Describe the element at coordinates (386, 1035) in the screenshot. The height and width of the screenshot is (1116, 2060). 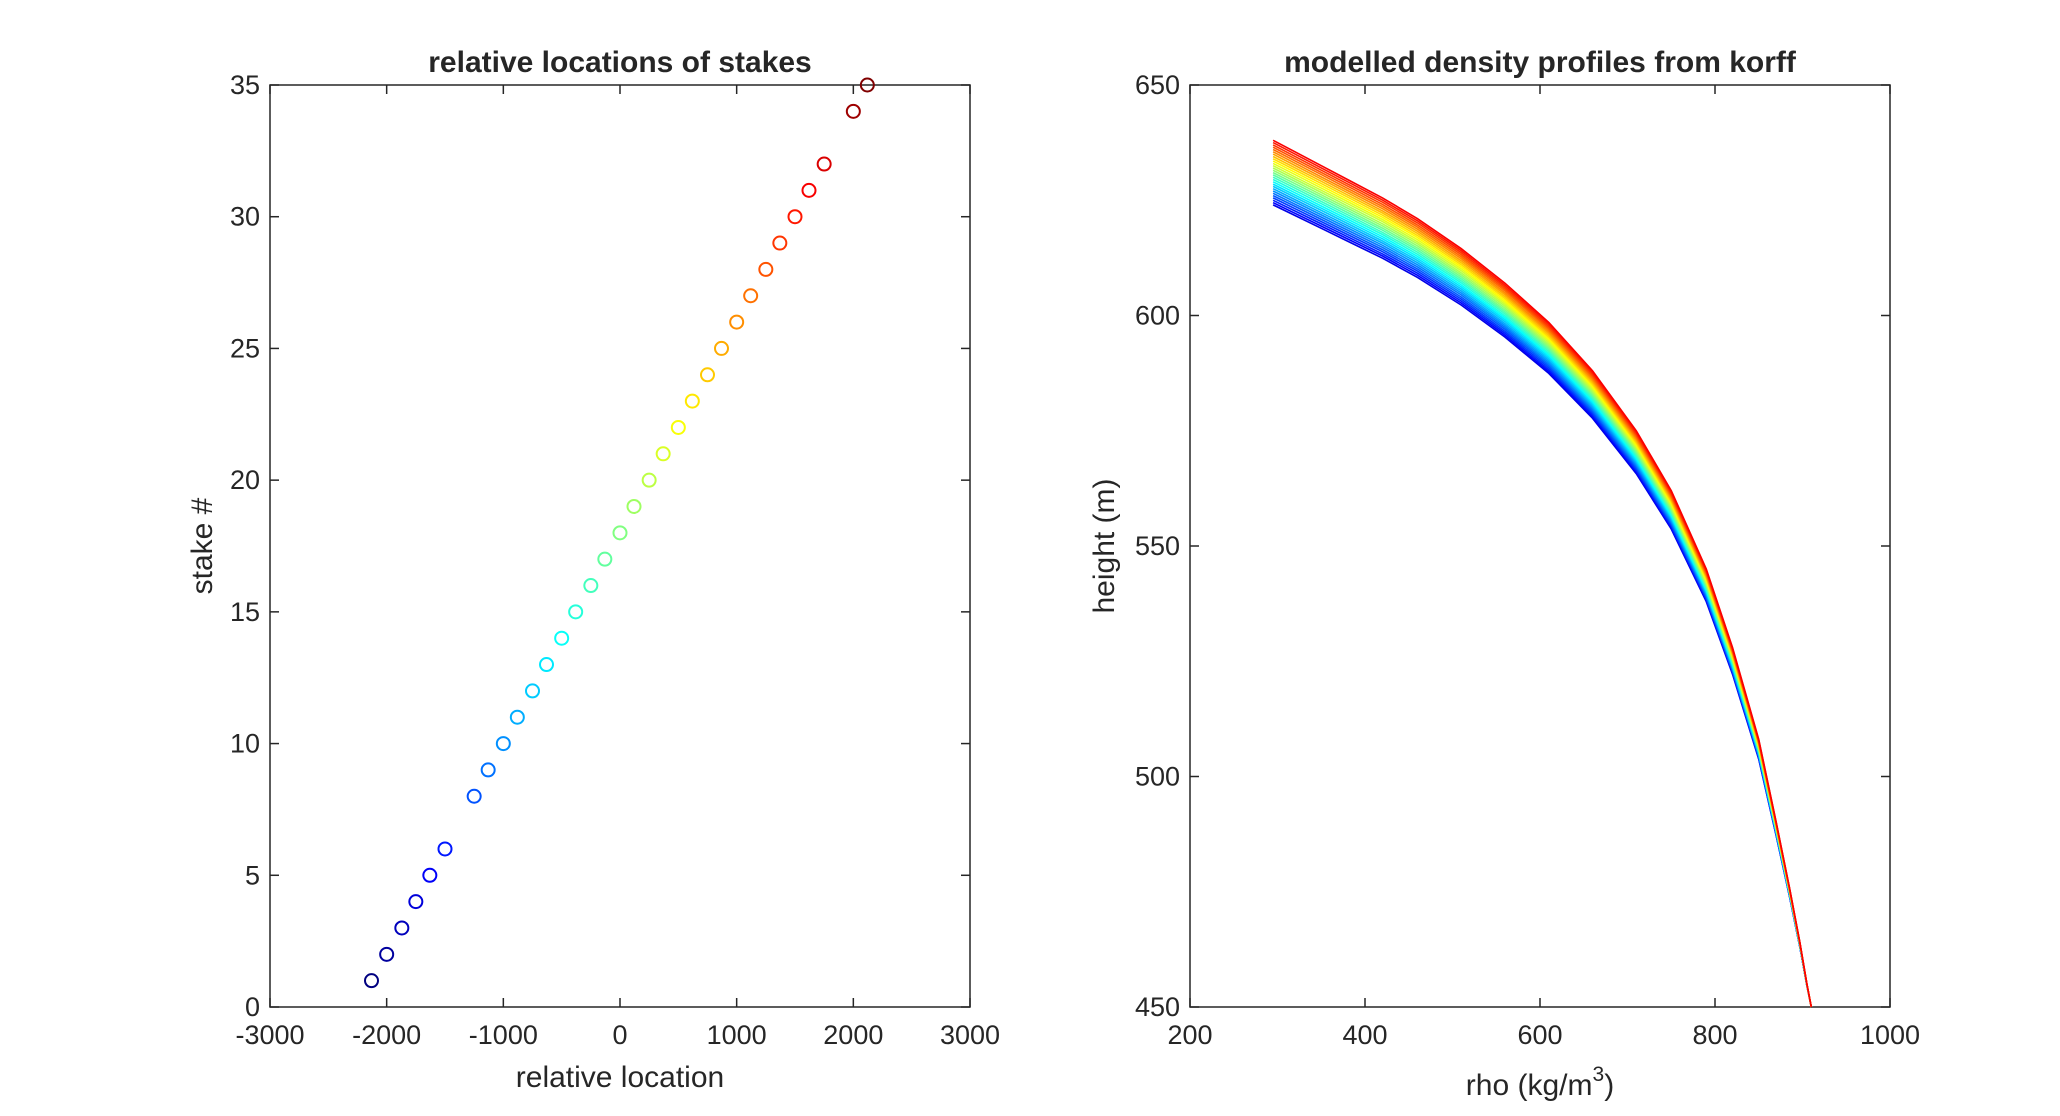
I see `left-x-tick-label: -2000` at that location.